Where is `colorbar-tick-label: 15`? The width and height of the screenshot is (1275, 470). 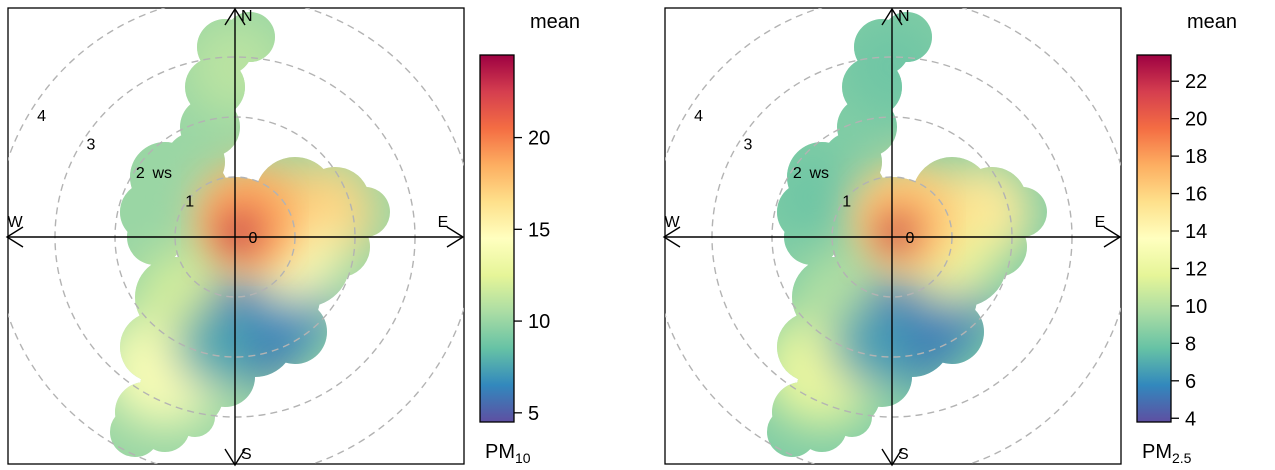
colorbar-tick-label: 15 is located at coordinates (539, 230).